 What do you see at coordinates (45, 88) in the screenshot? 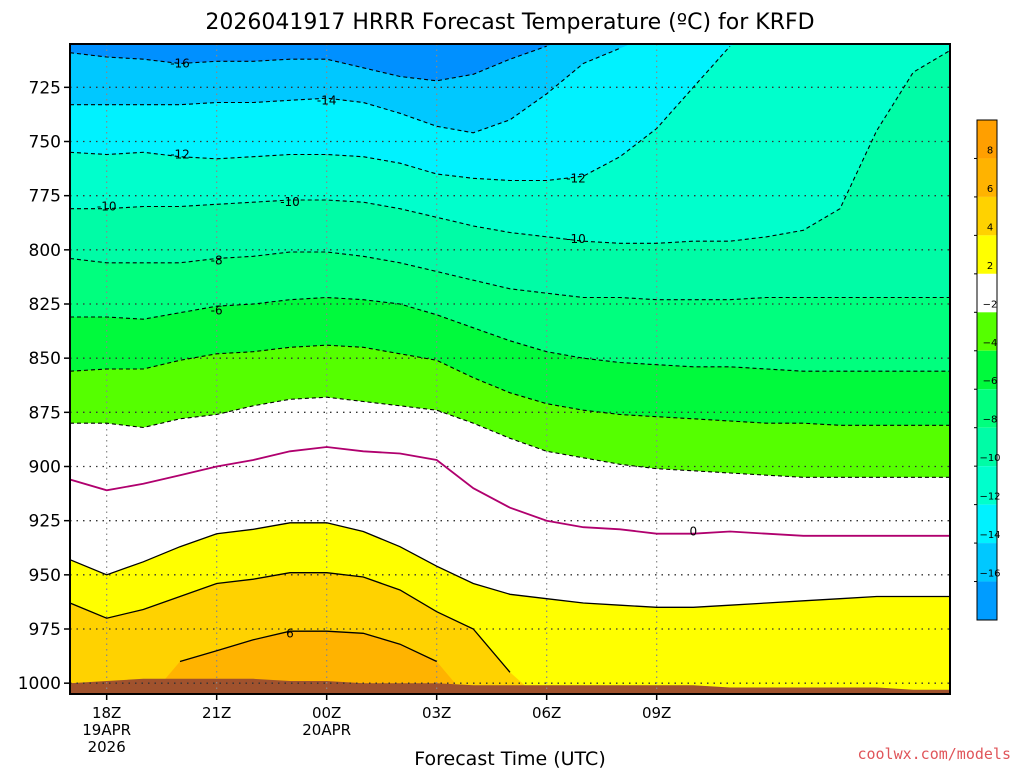
I see `y-tick-label: 725` at bounding box center [45, 88].